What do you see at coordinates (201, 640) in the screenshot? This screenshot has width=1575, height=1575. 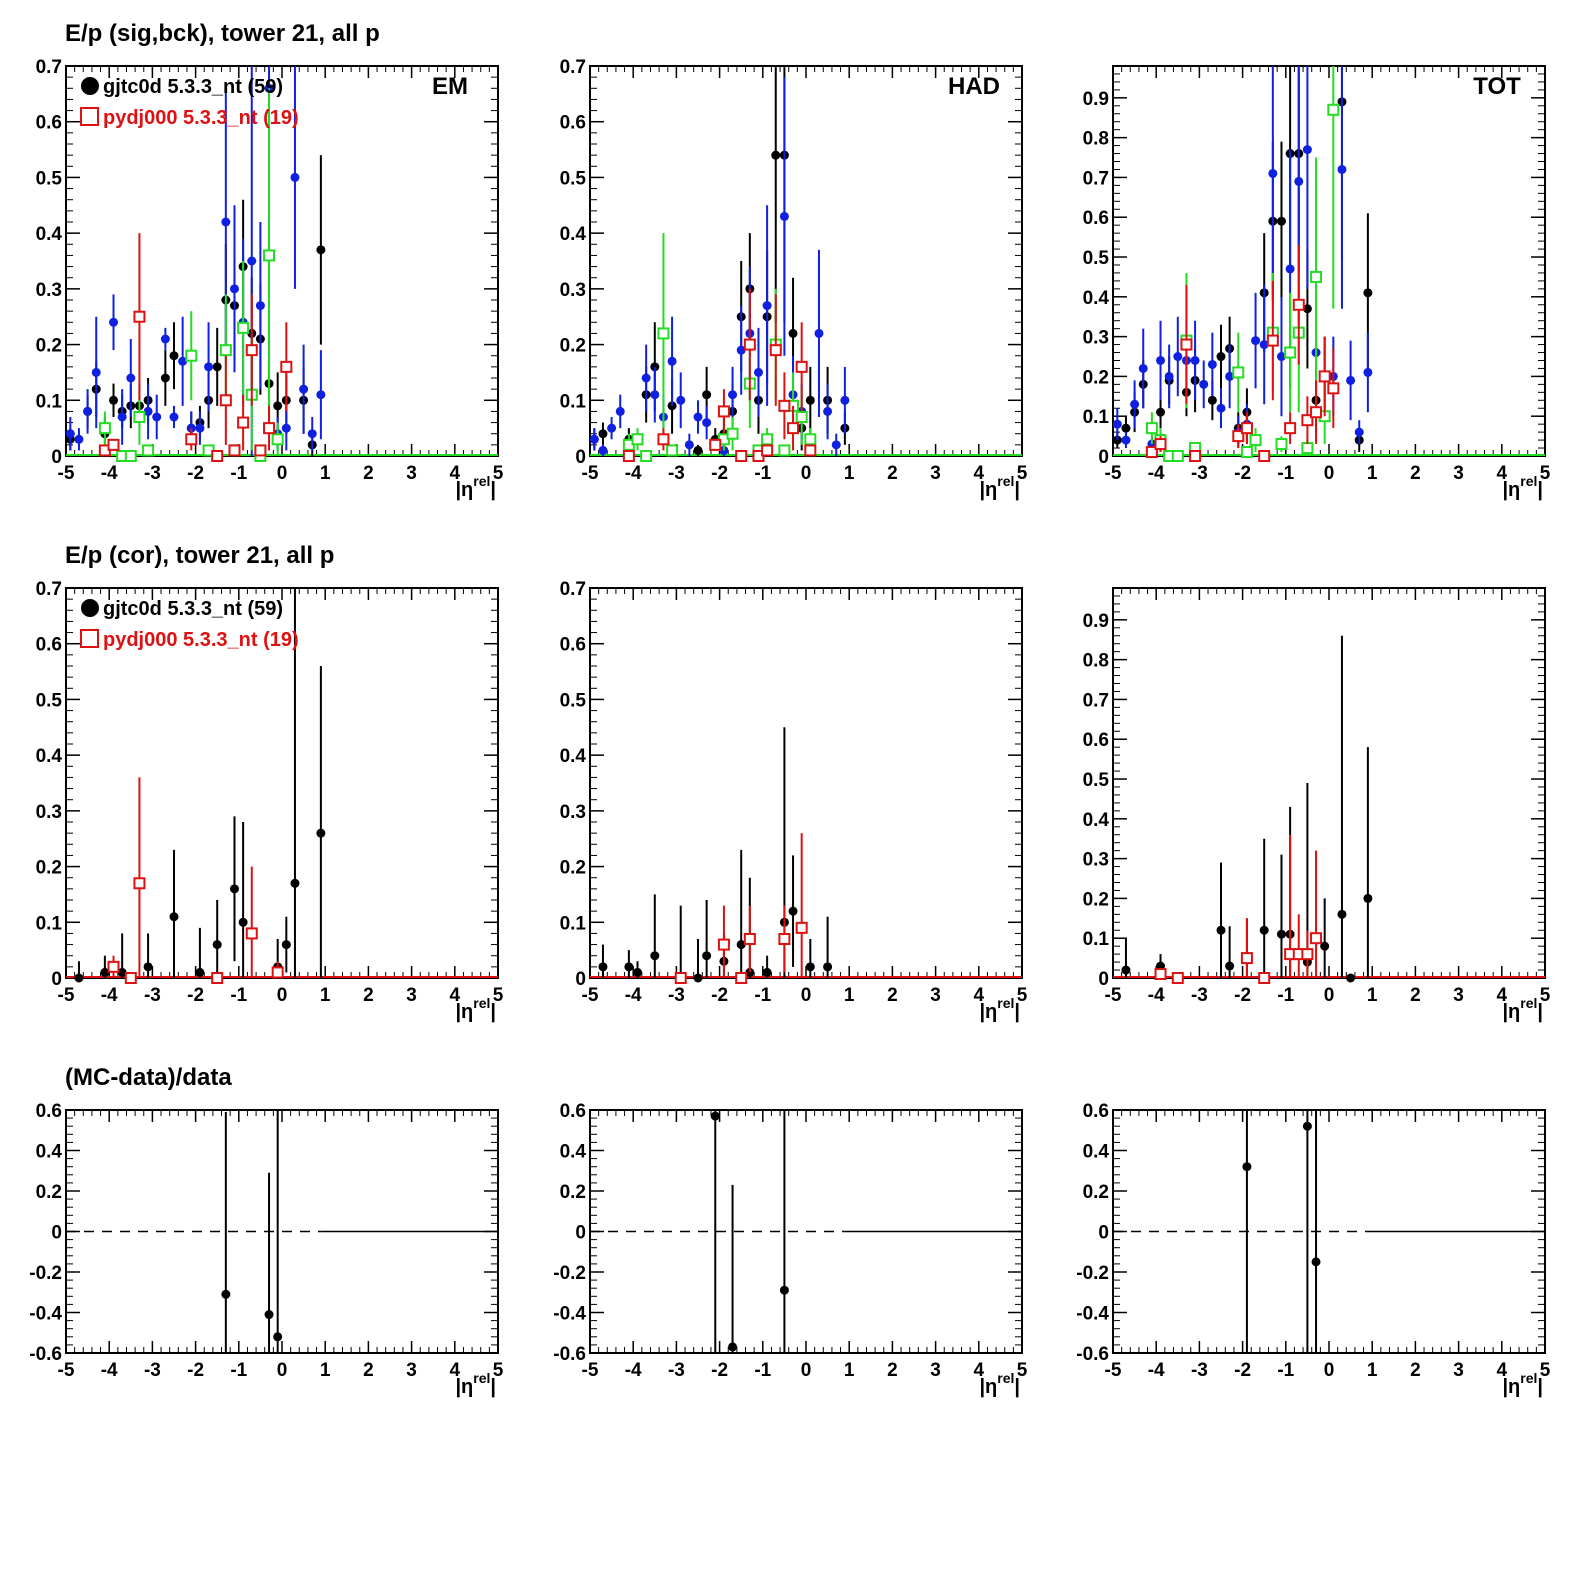 I see `legend-label-mc: pydj000 5.3.3_nt (19)` at bounding box center [201, 640].